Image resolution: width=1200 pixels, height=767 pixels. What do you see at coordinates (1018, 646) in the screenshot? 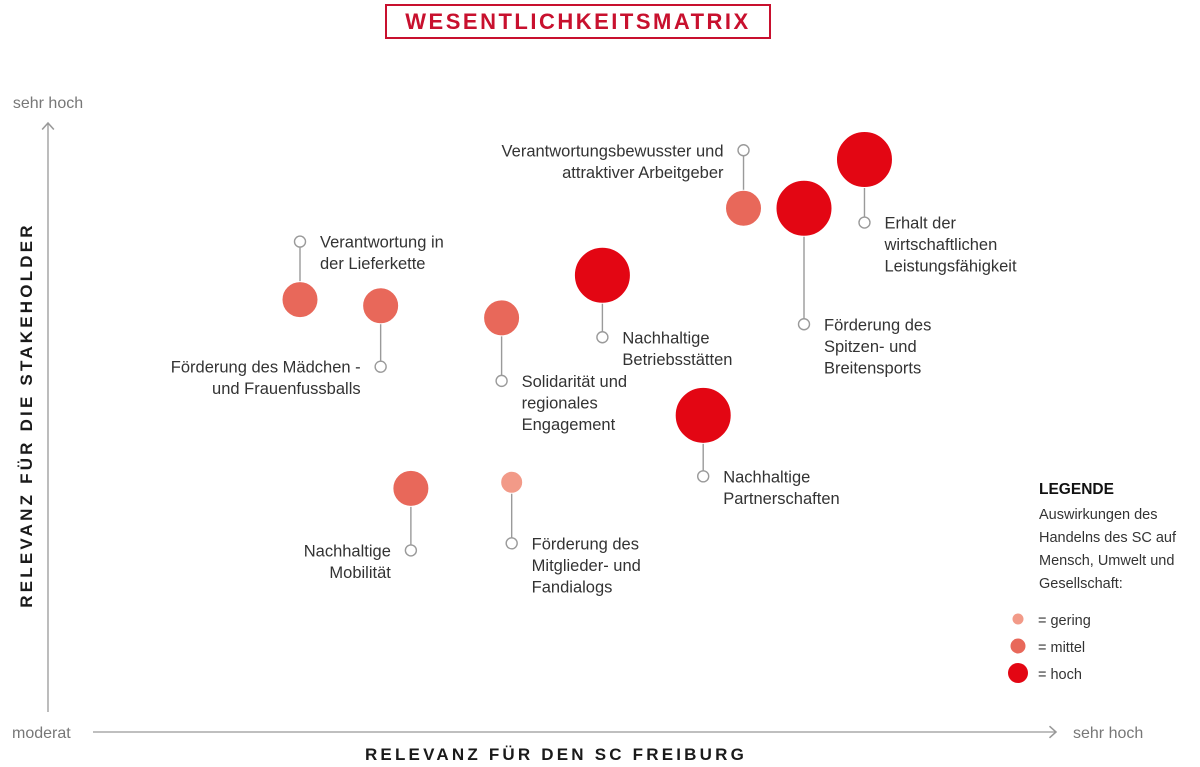
I see `legend-swatch-mittel` at bounding box center [1018, 646].